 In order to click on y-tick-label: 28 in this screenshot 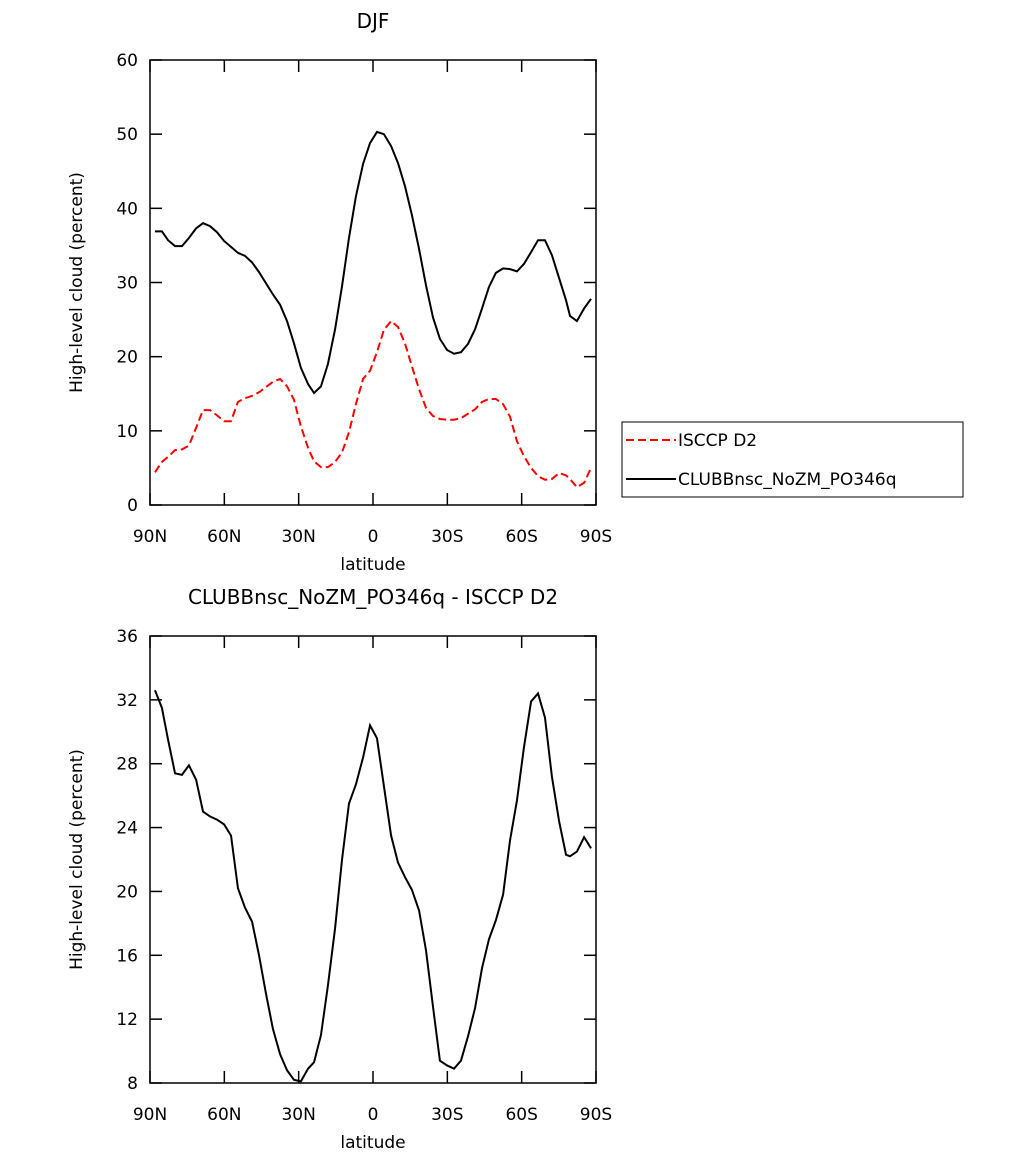, I will do `click(127, 765)`.